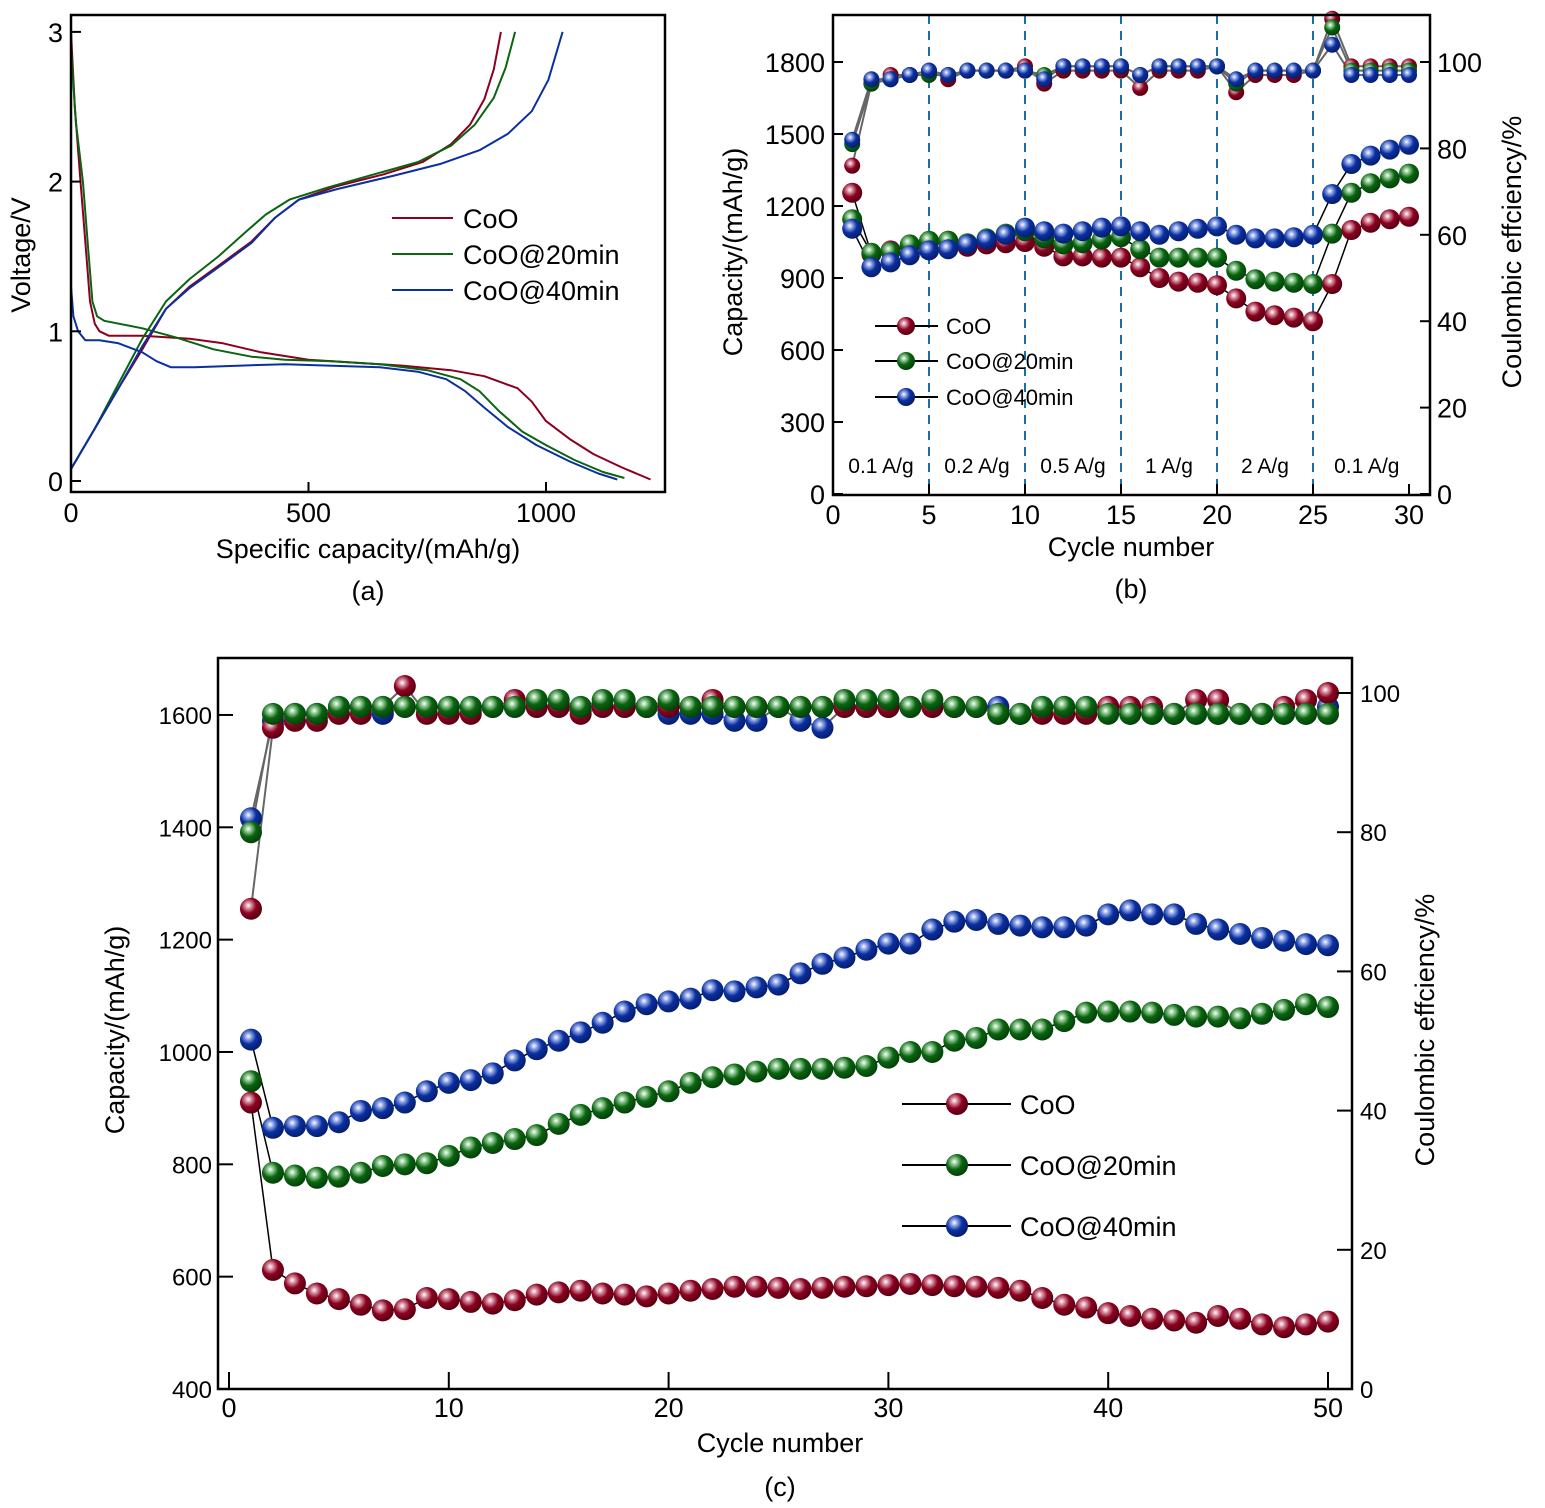 The height and width of the screenshot is (1508, 1545). Describe the element at coordinates (192, 1165) in the screenshot. I see `y-tick-label: 800` at that location.